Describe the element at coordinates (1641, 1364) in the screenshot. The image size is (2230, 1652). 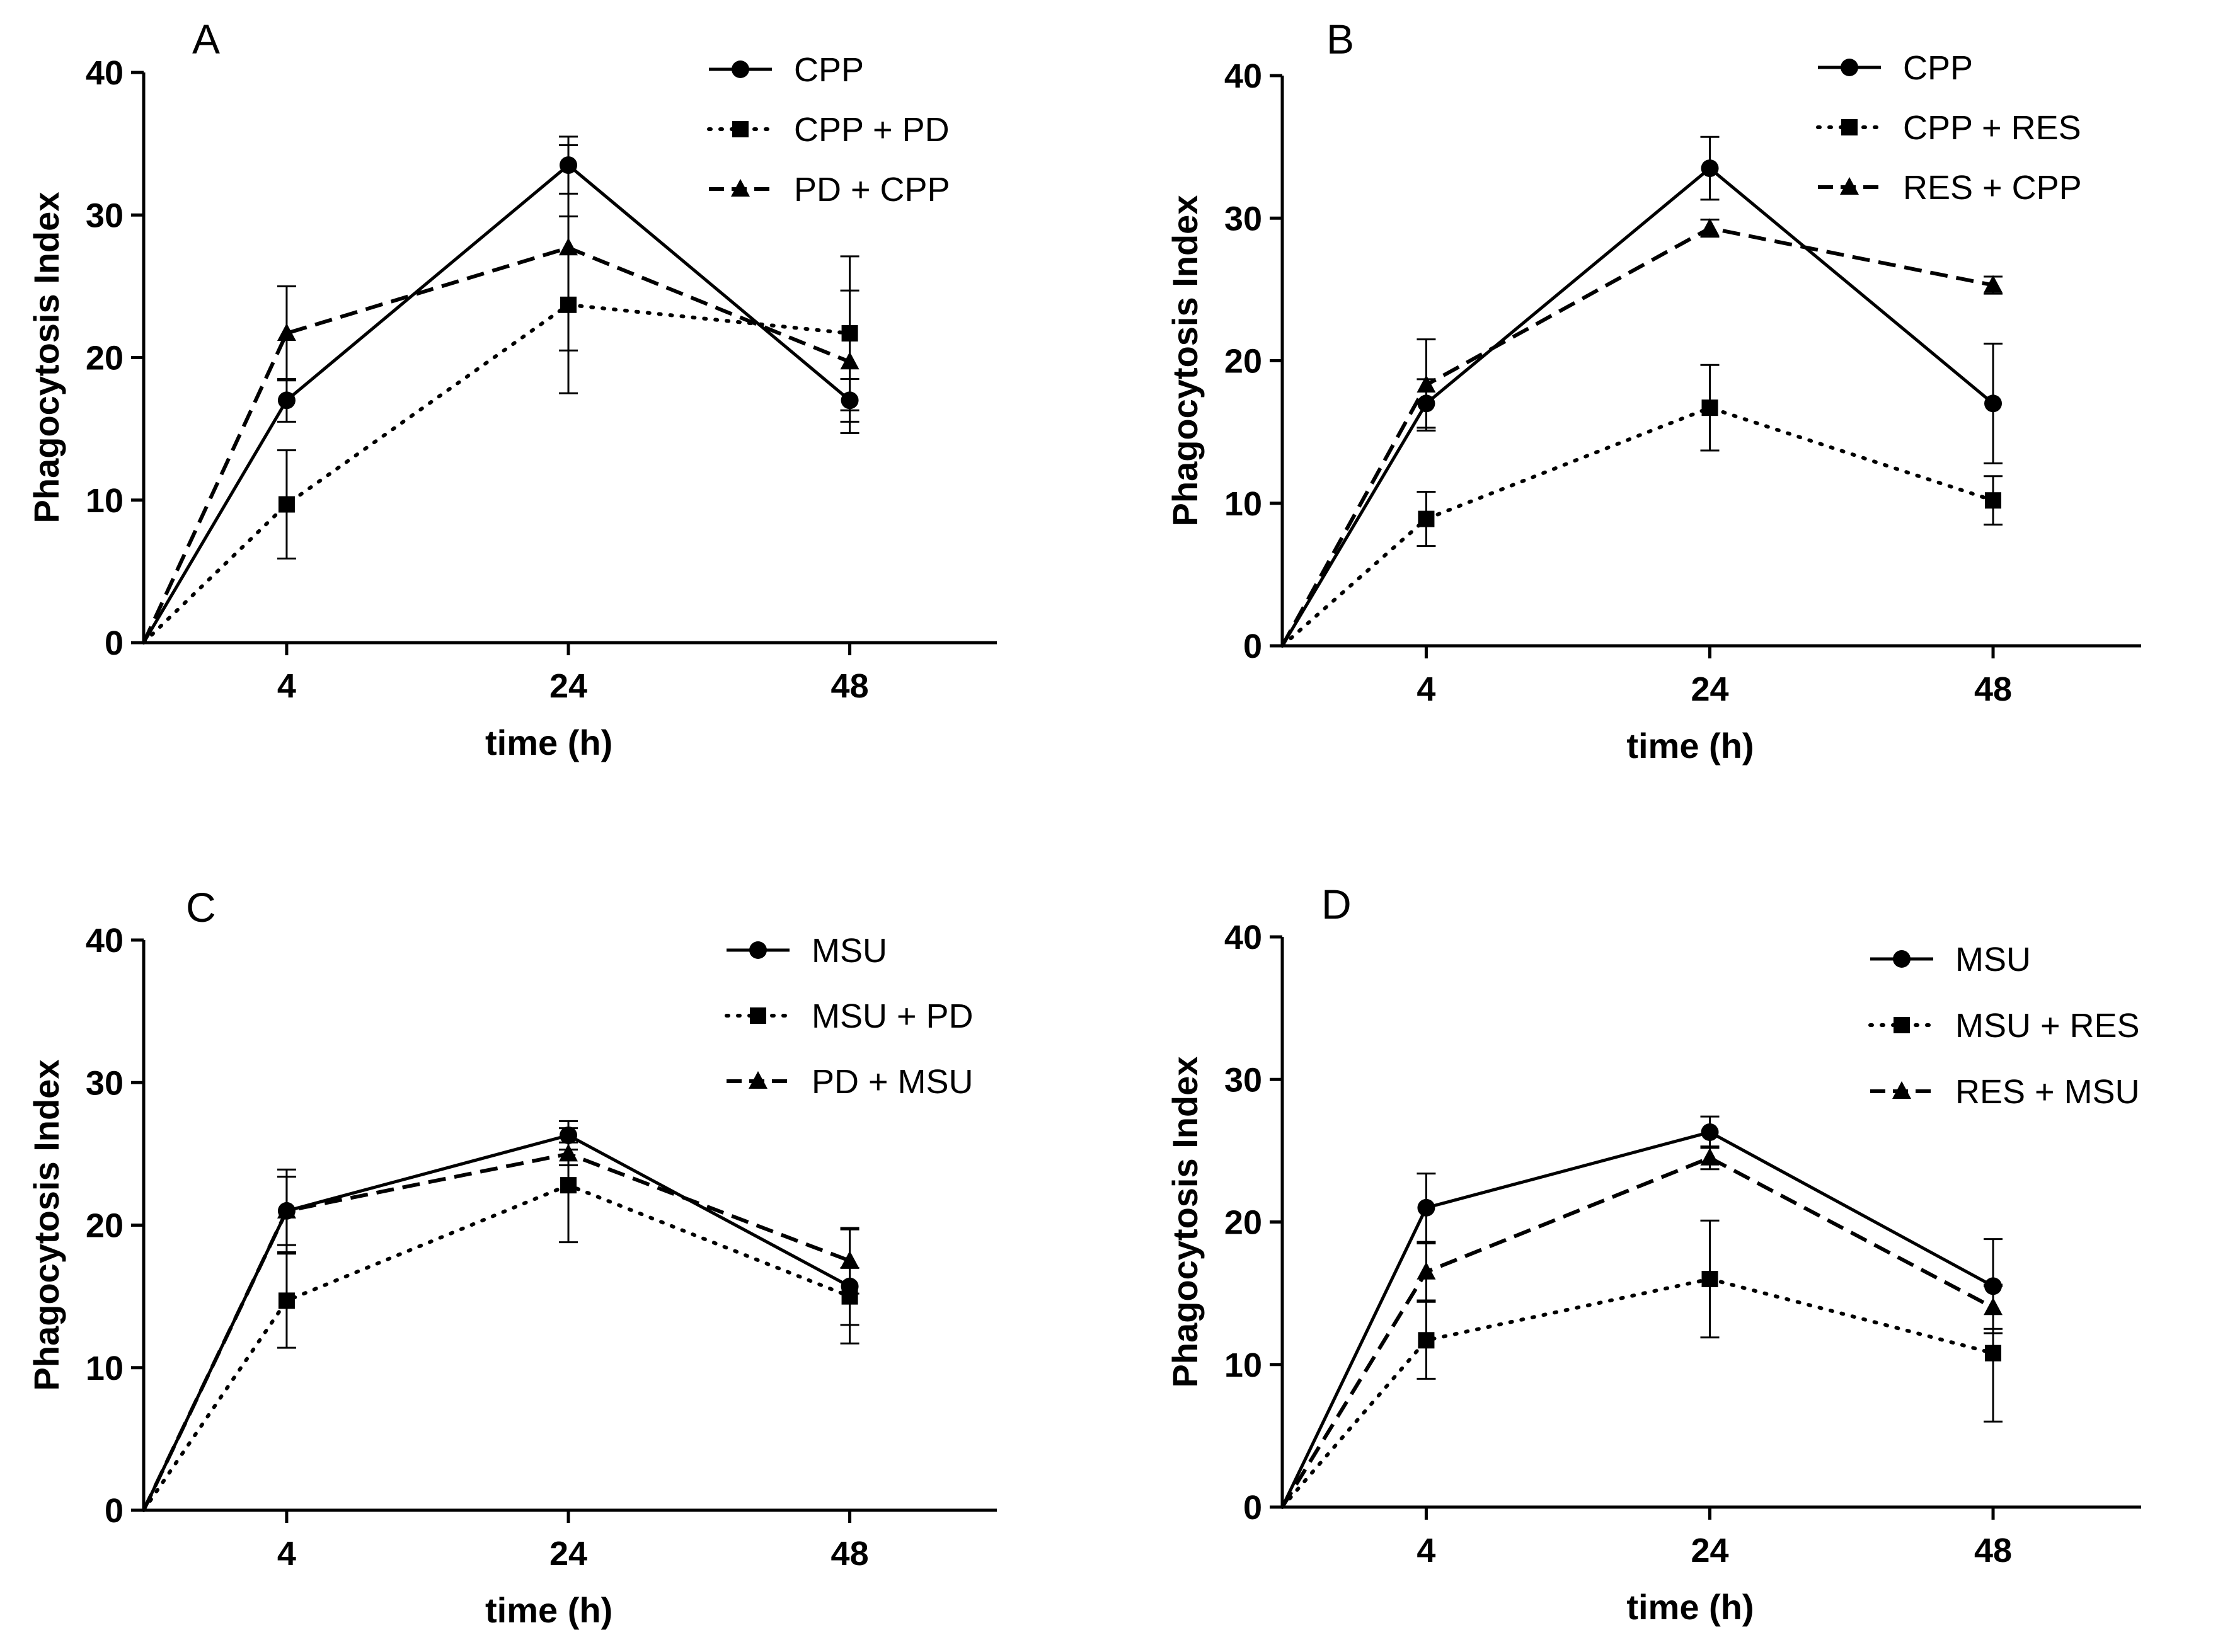
I see `series-square` at that location.